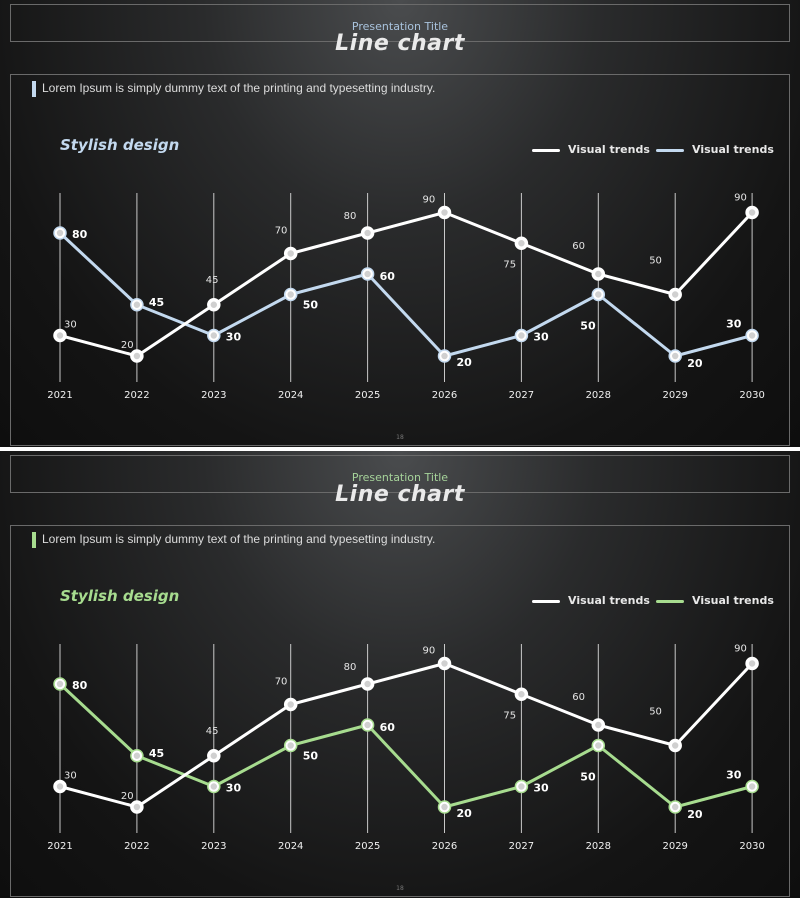 The width and height of the screenshot is (800, 900). Describe the element at coordinates (34, 540) in the screenshot. I see `accent-bar` at that location.